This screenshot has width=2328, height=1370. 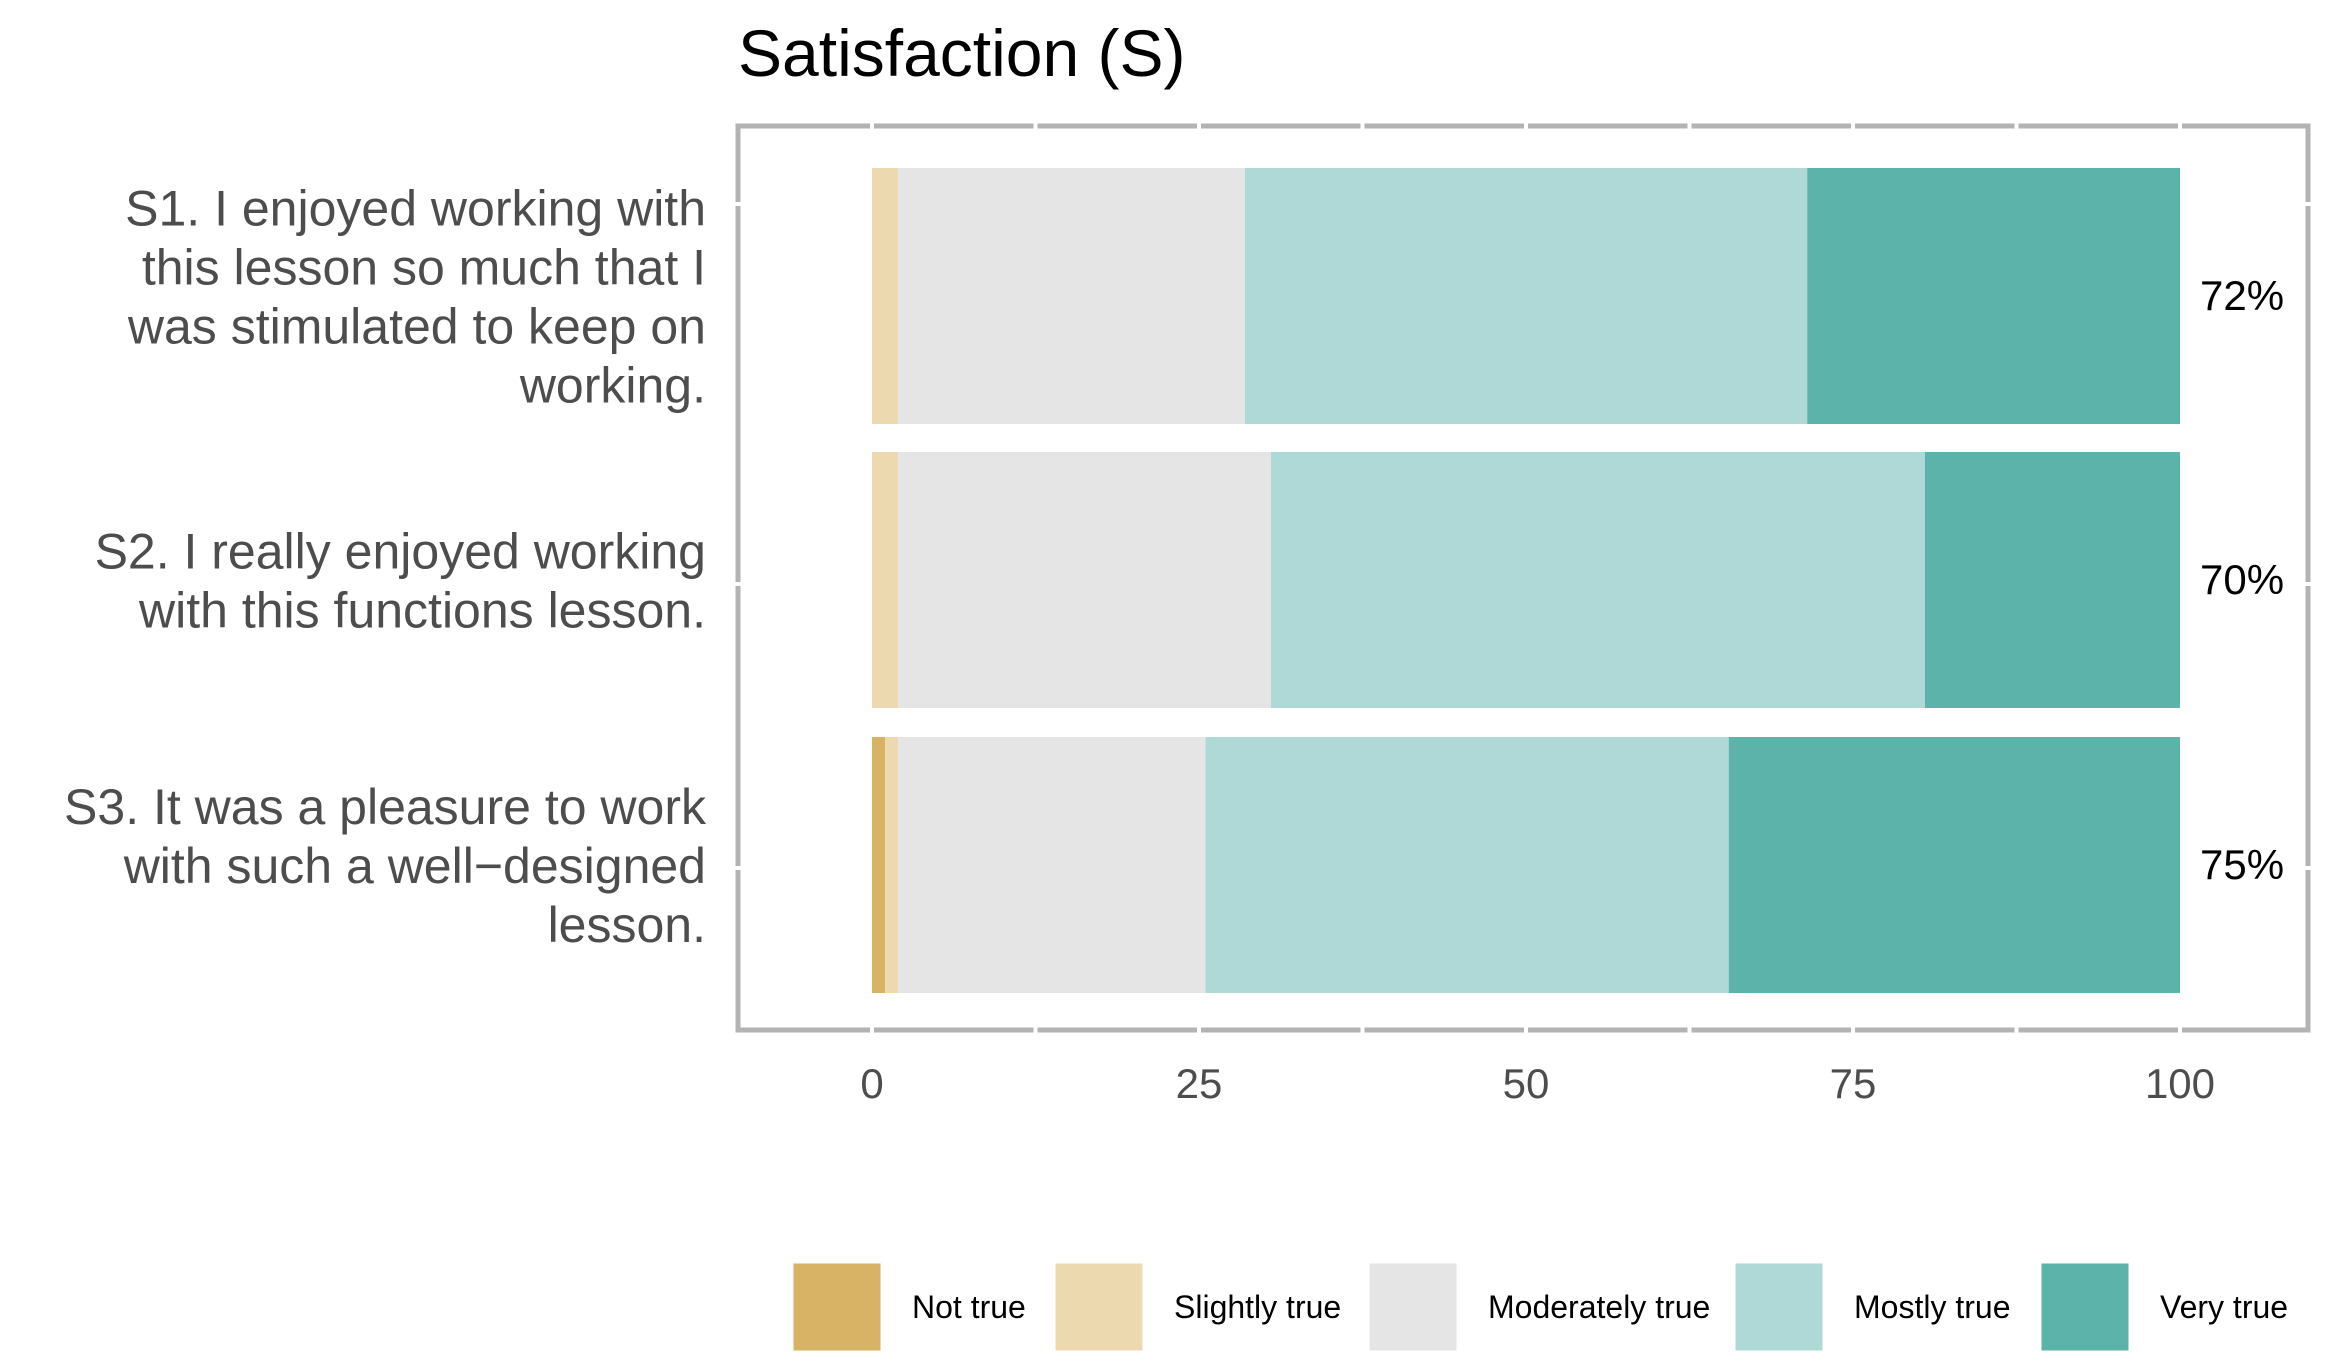 What do you see at coordinates (1599, 1307) in the screenshot?
I see `legend-label-moderately-true: Moderately true` at bounding box center [1599, 1307].